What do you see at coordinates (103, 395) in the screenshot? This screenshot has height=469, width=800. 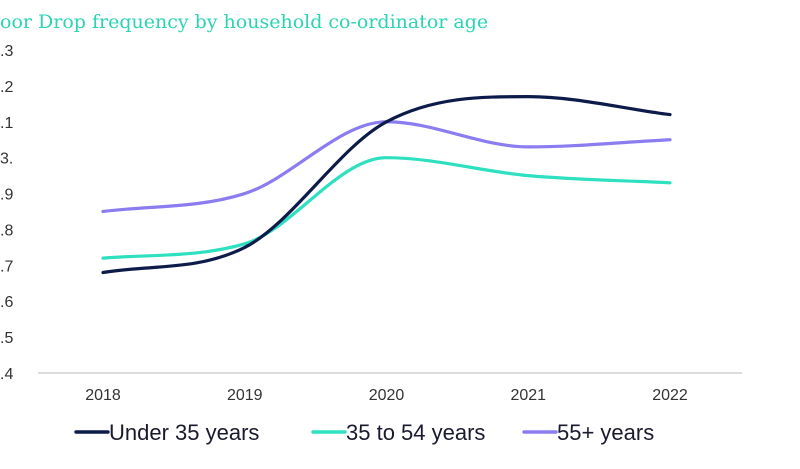 I see `x-tick-label: 2018` at bounding box center [103, 395].